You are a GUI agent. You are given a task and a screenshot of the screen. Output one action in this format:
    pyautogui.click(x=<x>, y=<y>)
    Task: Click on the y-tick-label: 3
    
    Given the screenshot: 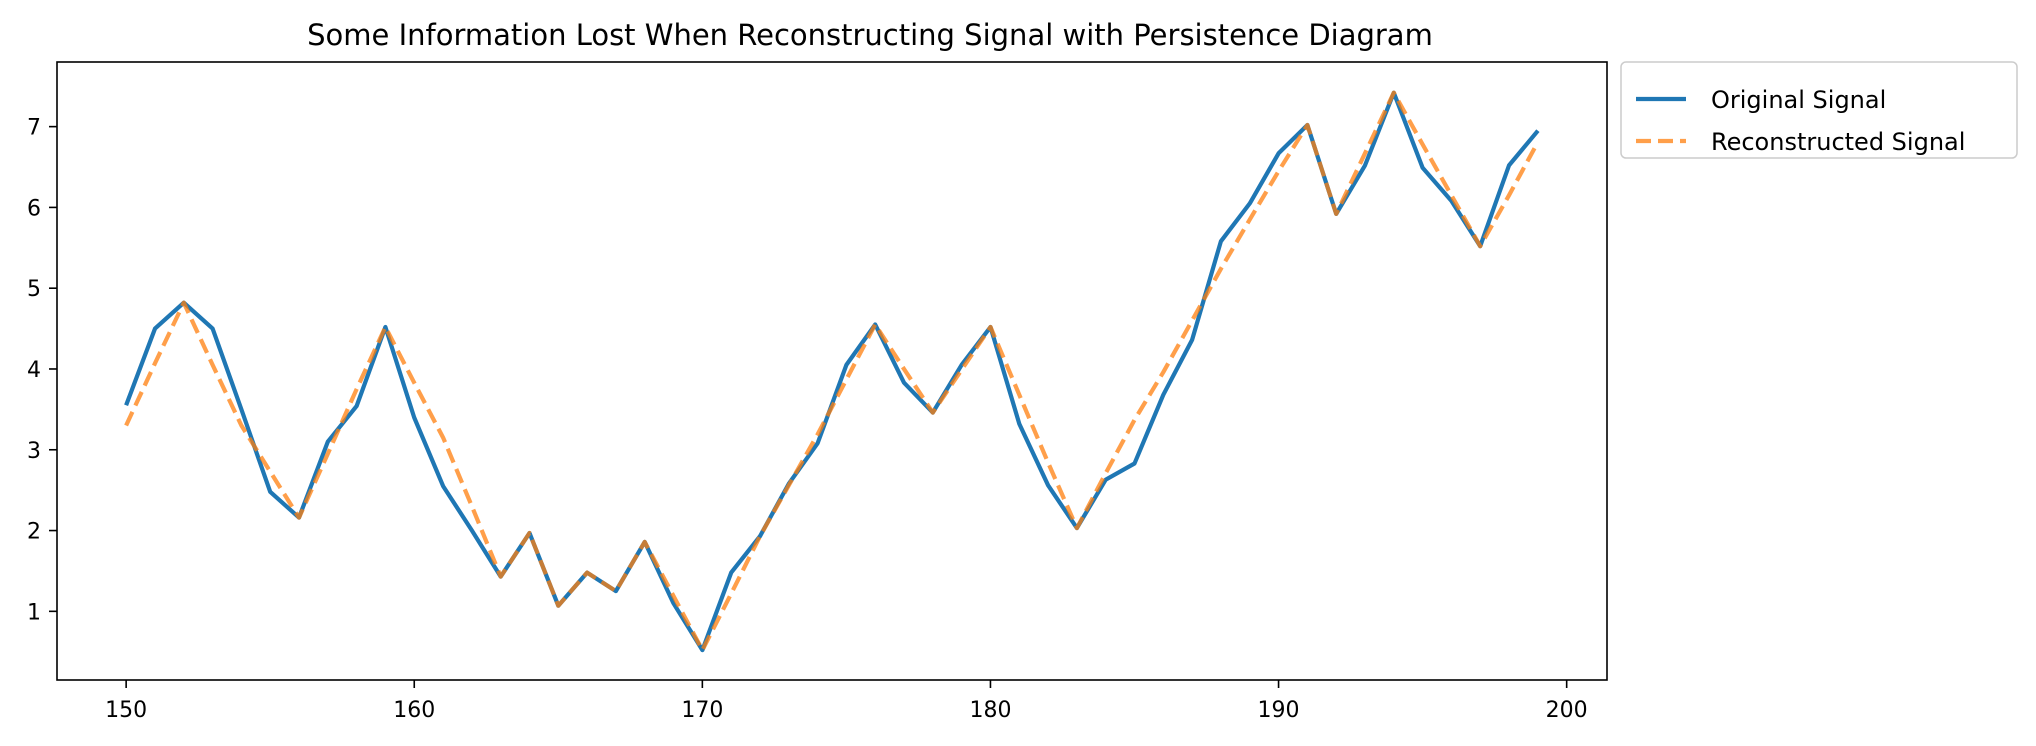 What is the action you would take?
    pyautogui.click(x=34, y=451)
    